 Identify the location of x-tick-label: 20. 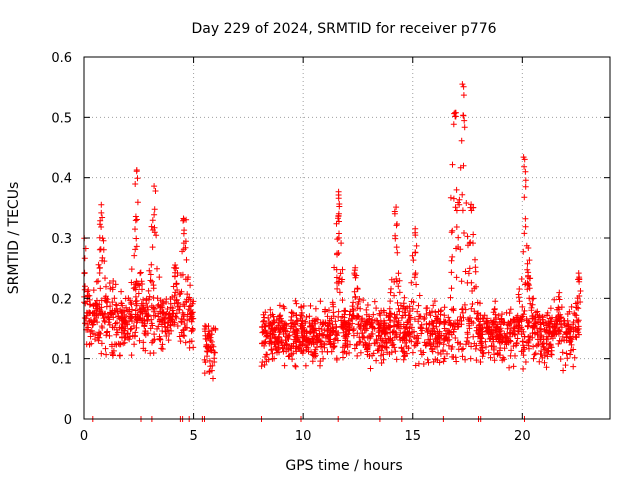
(522, 436).